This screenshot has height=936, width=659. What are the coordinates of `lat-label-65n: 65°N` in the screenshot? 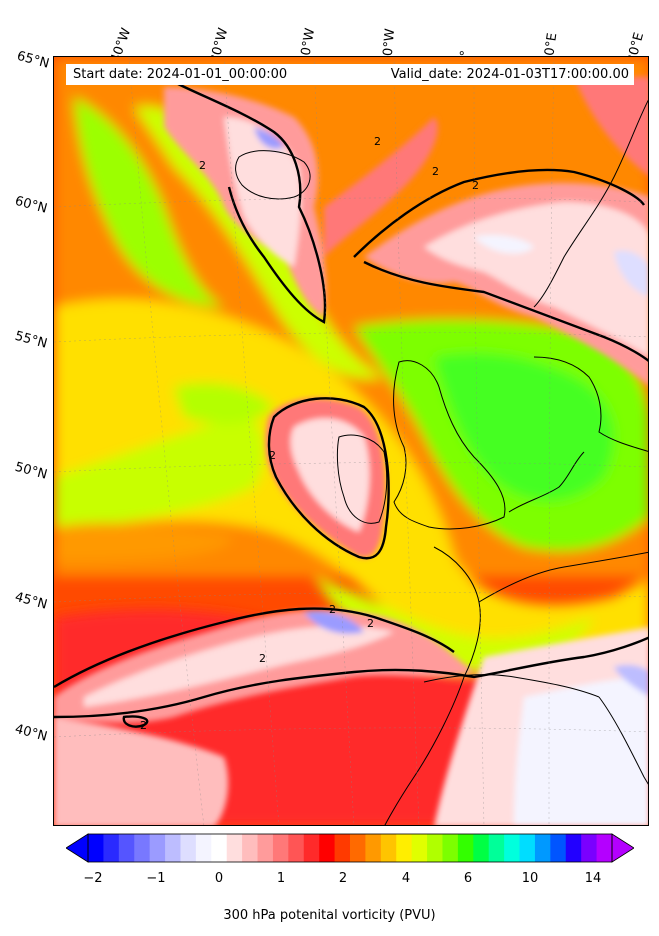 It's located at (33, 60).